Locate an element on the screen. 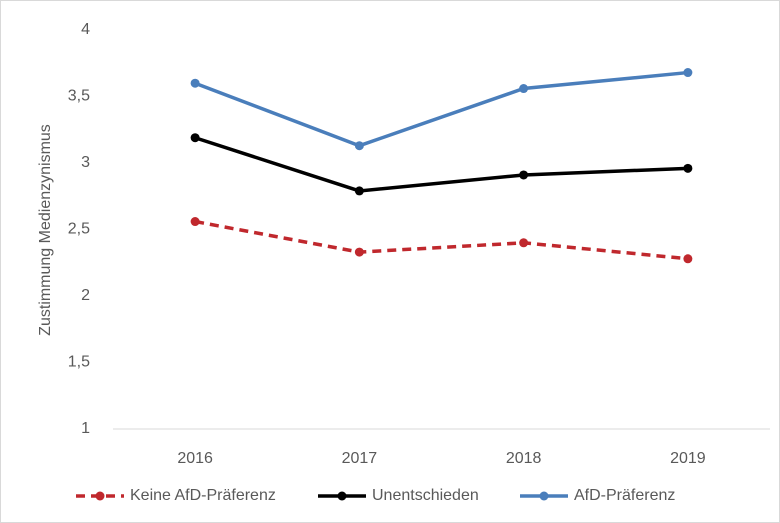 This screenshot has height=523, width=780. legend-label: Unentschieden is located at coordinates (425, 495).